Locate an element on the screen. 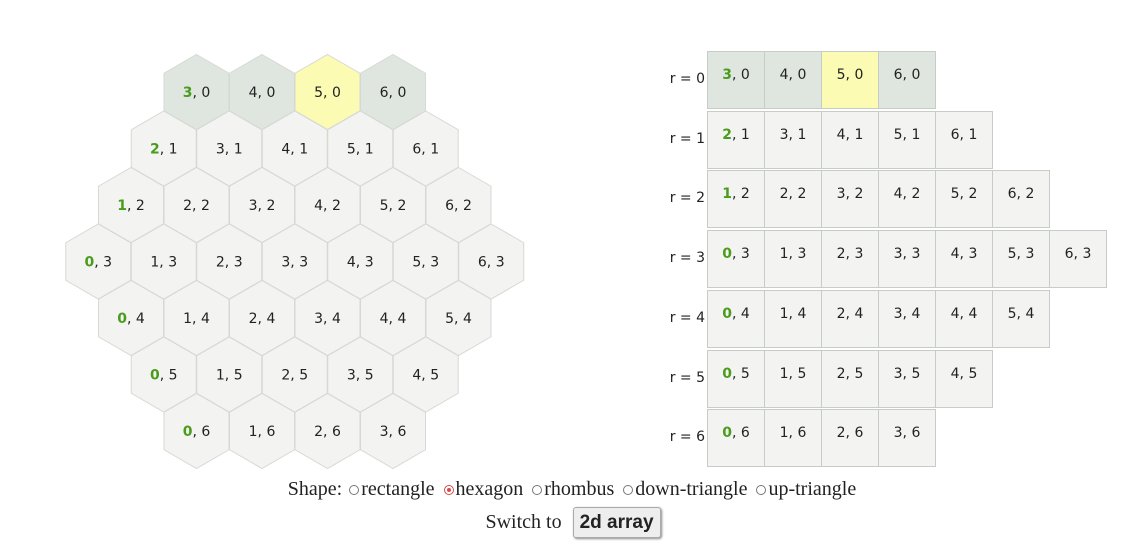 The width and height of the screenshot is (1146, 552). array-cell: 1, 4 is located at coordinates (793, 318).